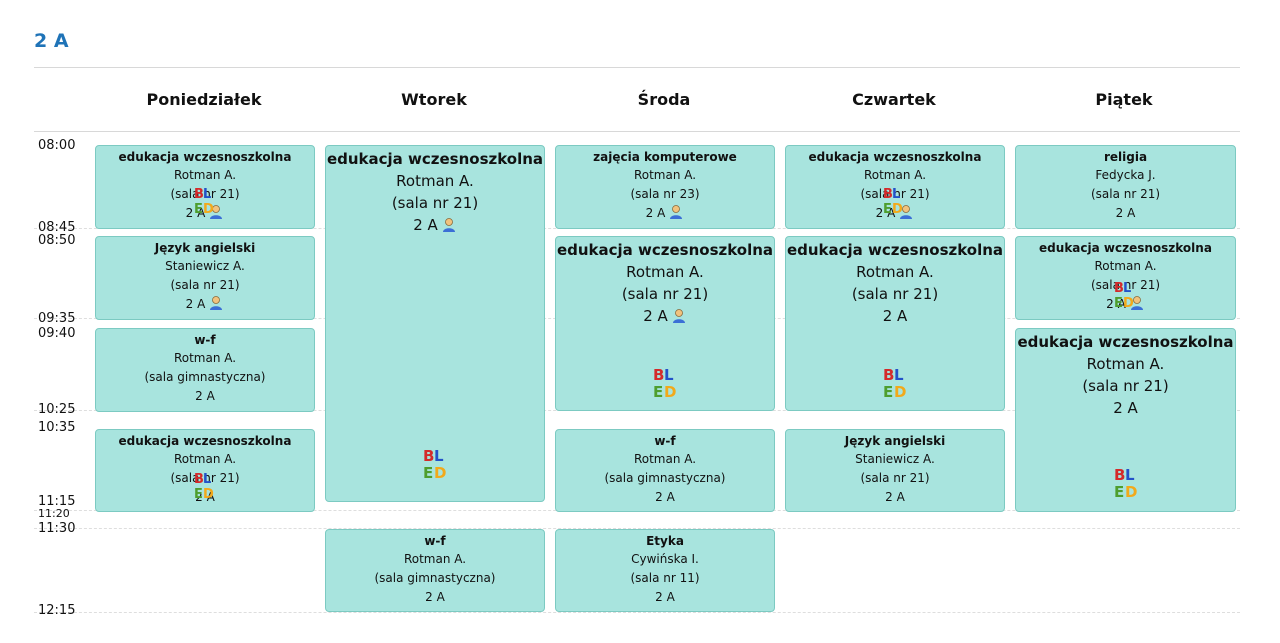 The width and height of the screenshot is (1280, 643). Describe the element at coordinates (57, 409) in the screenshot. I see `time-label: 10:25` at that location.